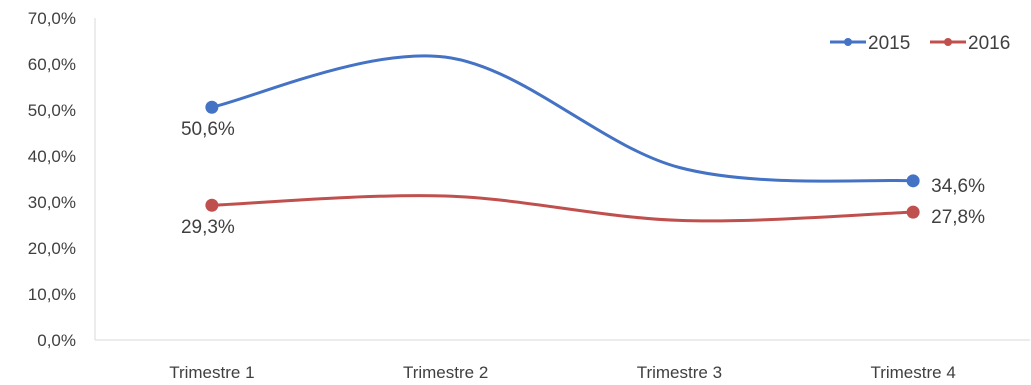 The height and width of the screenshot is (385, 1031). What do you see at coordinates (211, 372) in the screenshot?
I see `x-tick-label: Trimestre 1` at bounding box center [211, 372].